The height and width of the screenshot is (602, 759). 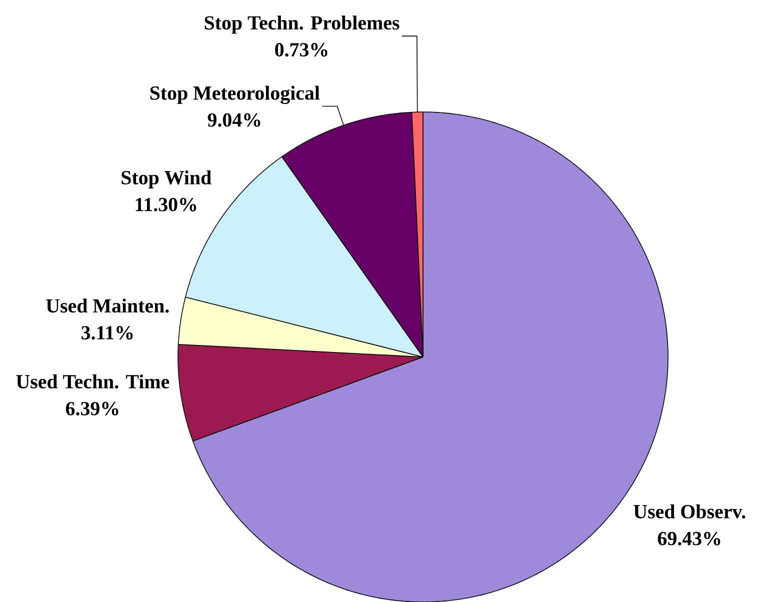 What do you see at coordinates (234, 120) in the screenshot?
I see `data-label: 9.04%` at bounding box center [234, 120].